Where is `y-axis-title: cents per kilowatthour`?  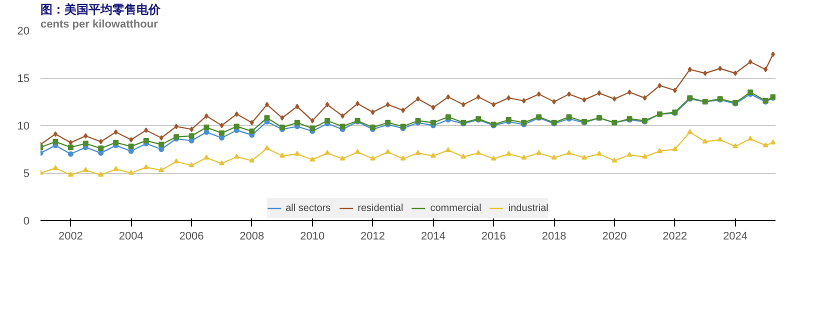
y-axis-title: cents per kilowatthour is located at coordinates (99, 24).